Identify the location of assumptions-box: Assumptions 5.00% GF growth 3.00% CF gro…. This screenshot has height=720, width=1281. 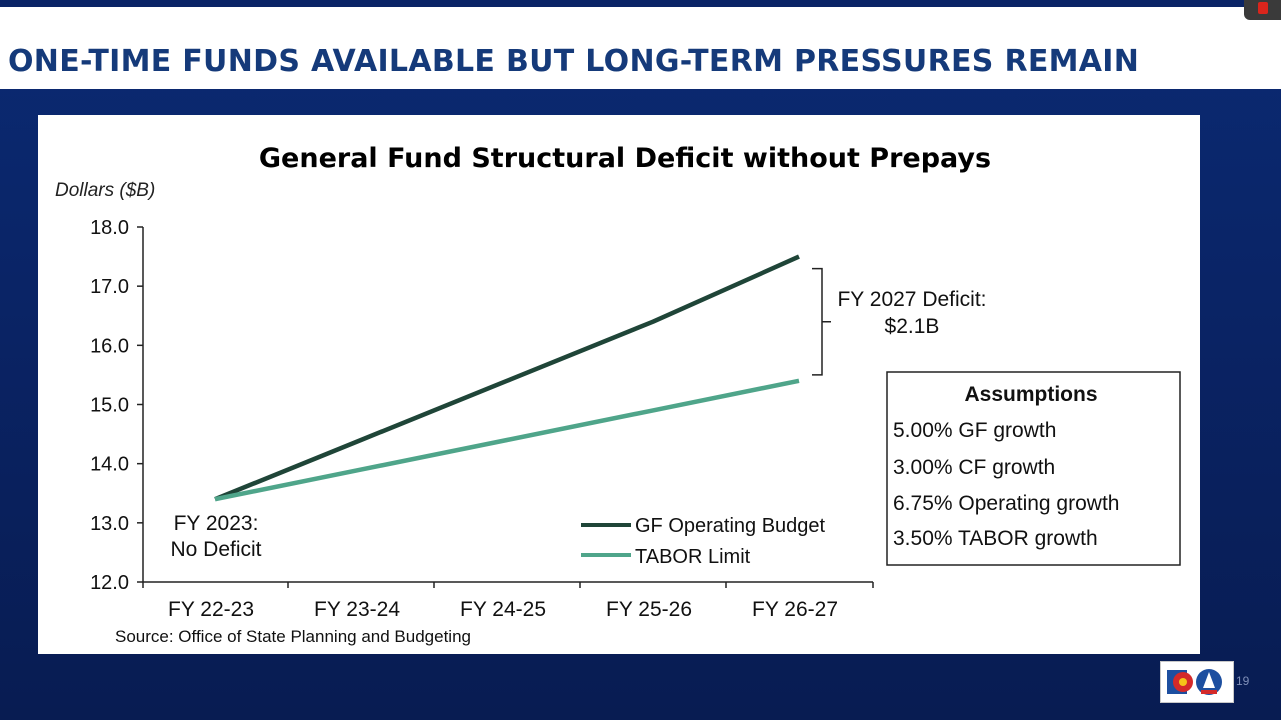
(1033, 468).